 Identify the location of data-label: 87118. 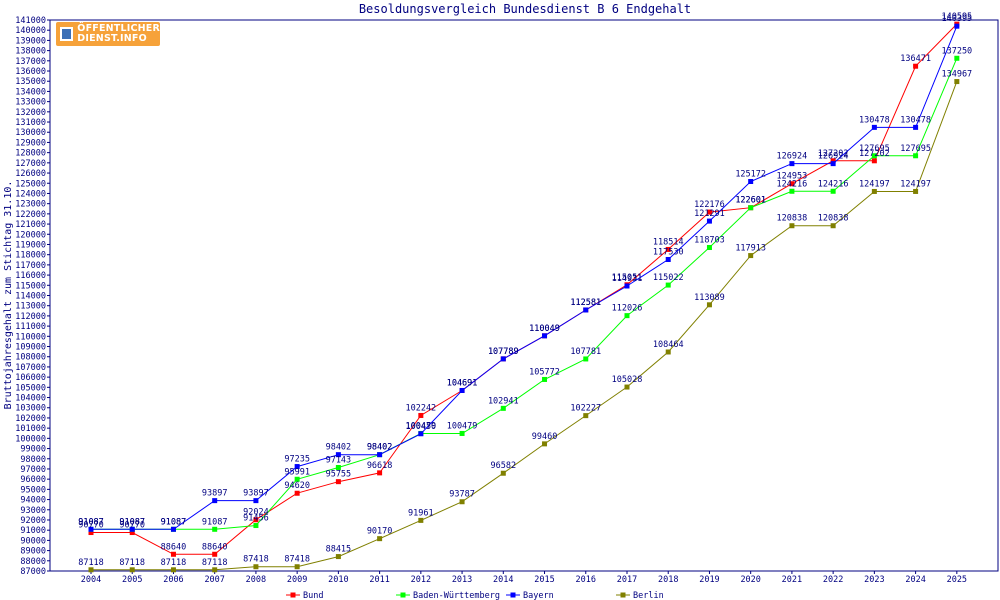
(132, 563).